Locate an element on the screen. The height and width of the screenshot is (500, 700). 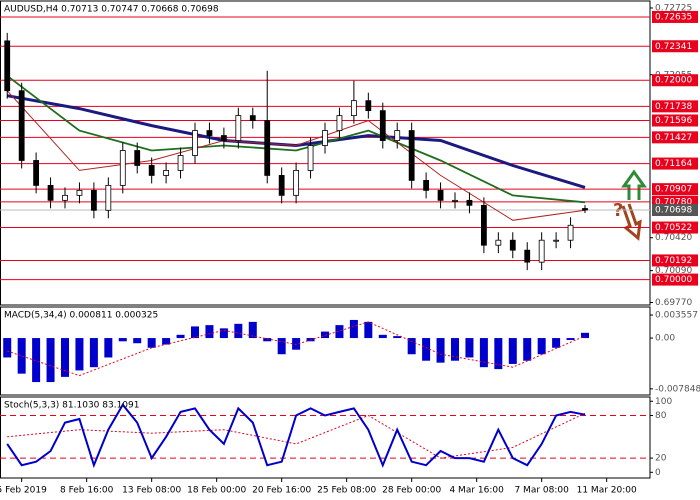
y-tick-label: 0.003557 is located at coordinates (676, 316).